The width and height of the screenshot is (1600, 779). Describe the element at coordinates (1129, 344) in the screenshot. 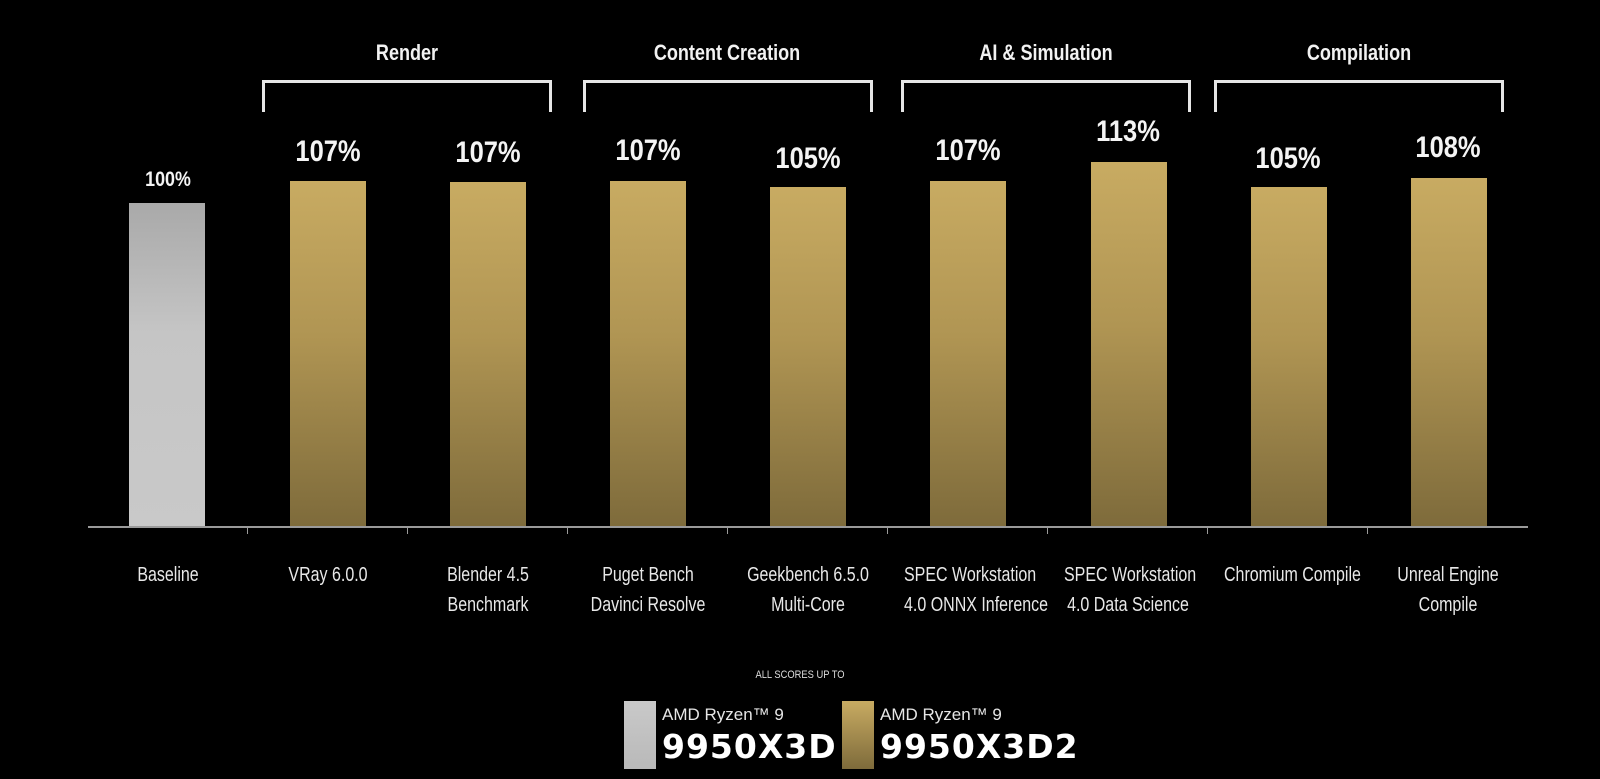

I see `bar-spec-datasci` at that location.